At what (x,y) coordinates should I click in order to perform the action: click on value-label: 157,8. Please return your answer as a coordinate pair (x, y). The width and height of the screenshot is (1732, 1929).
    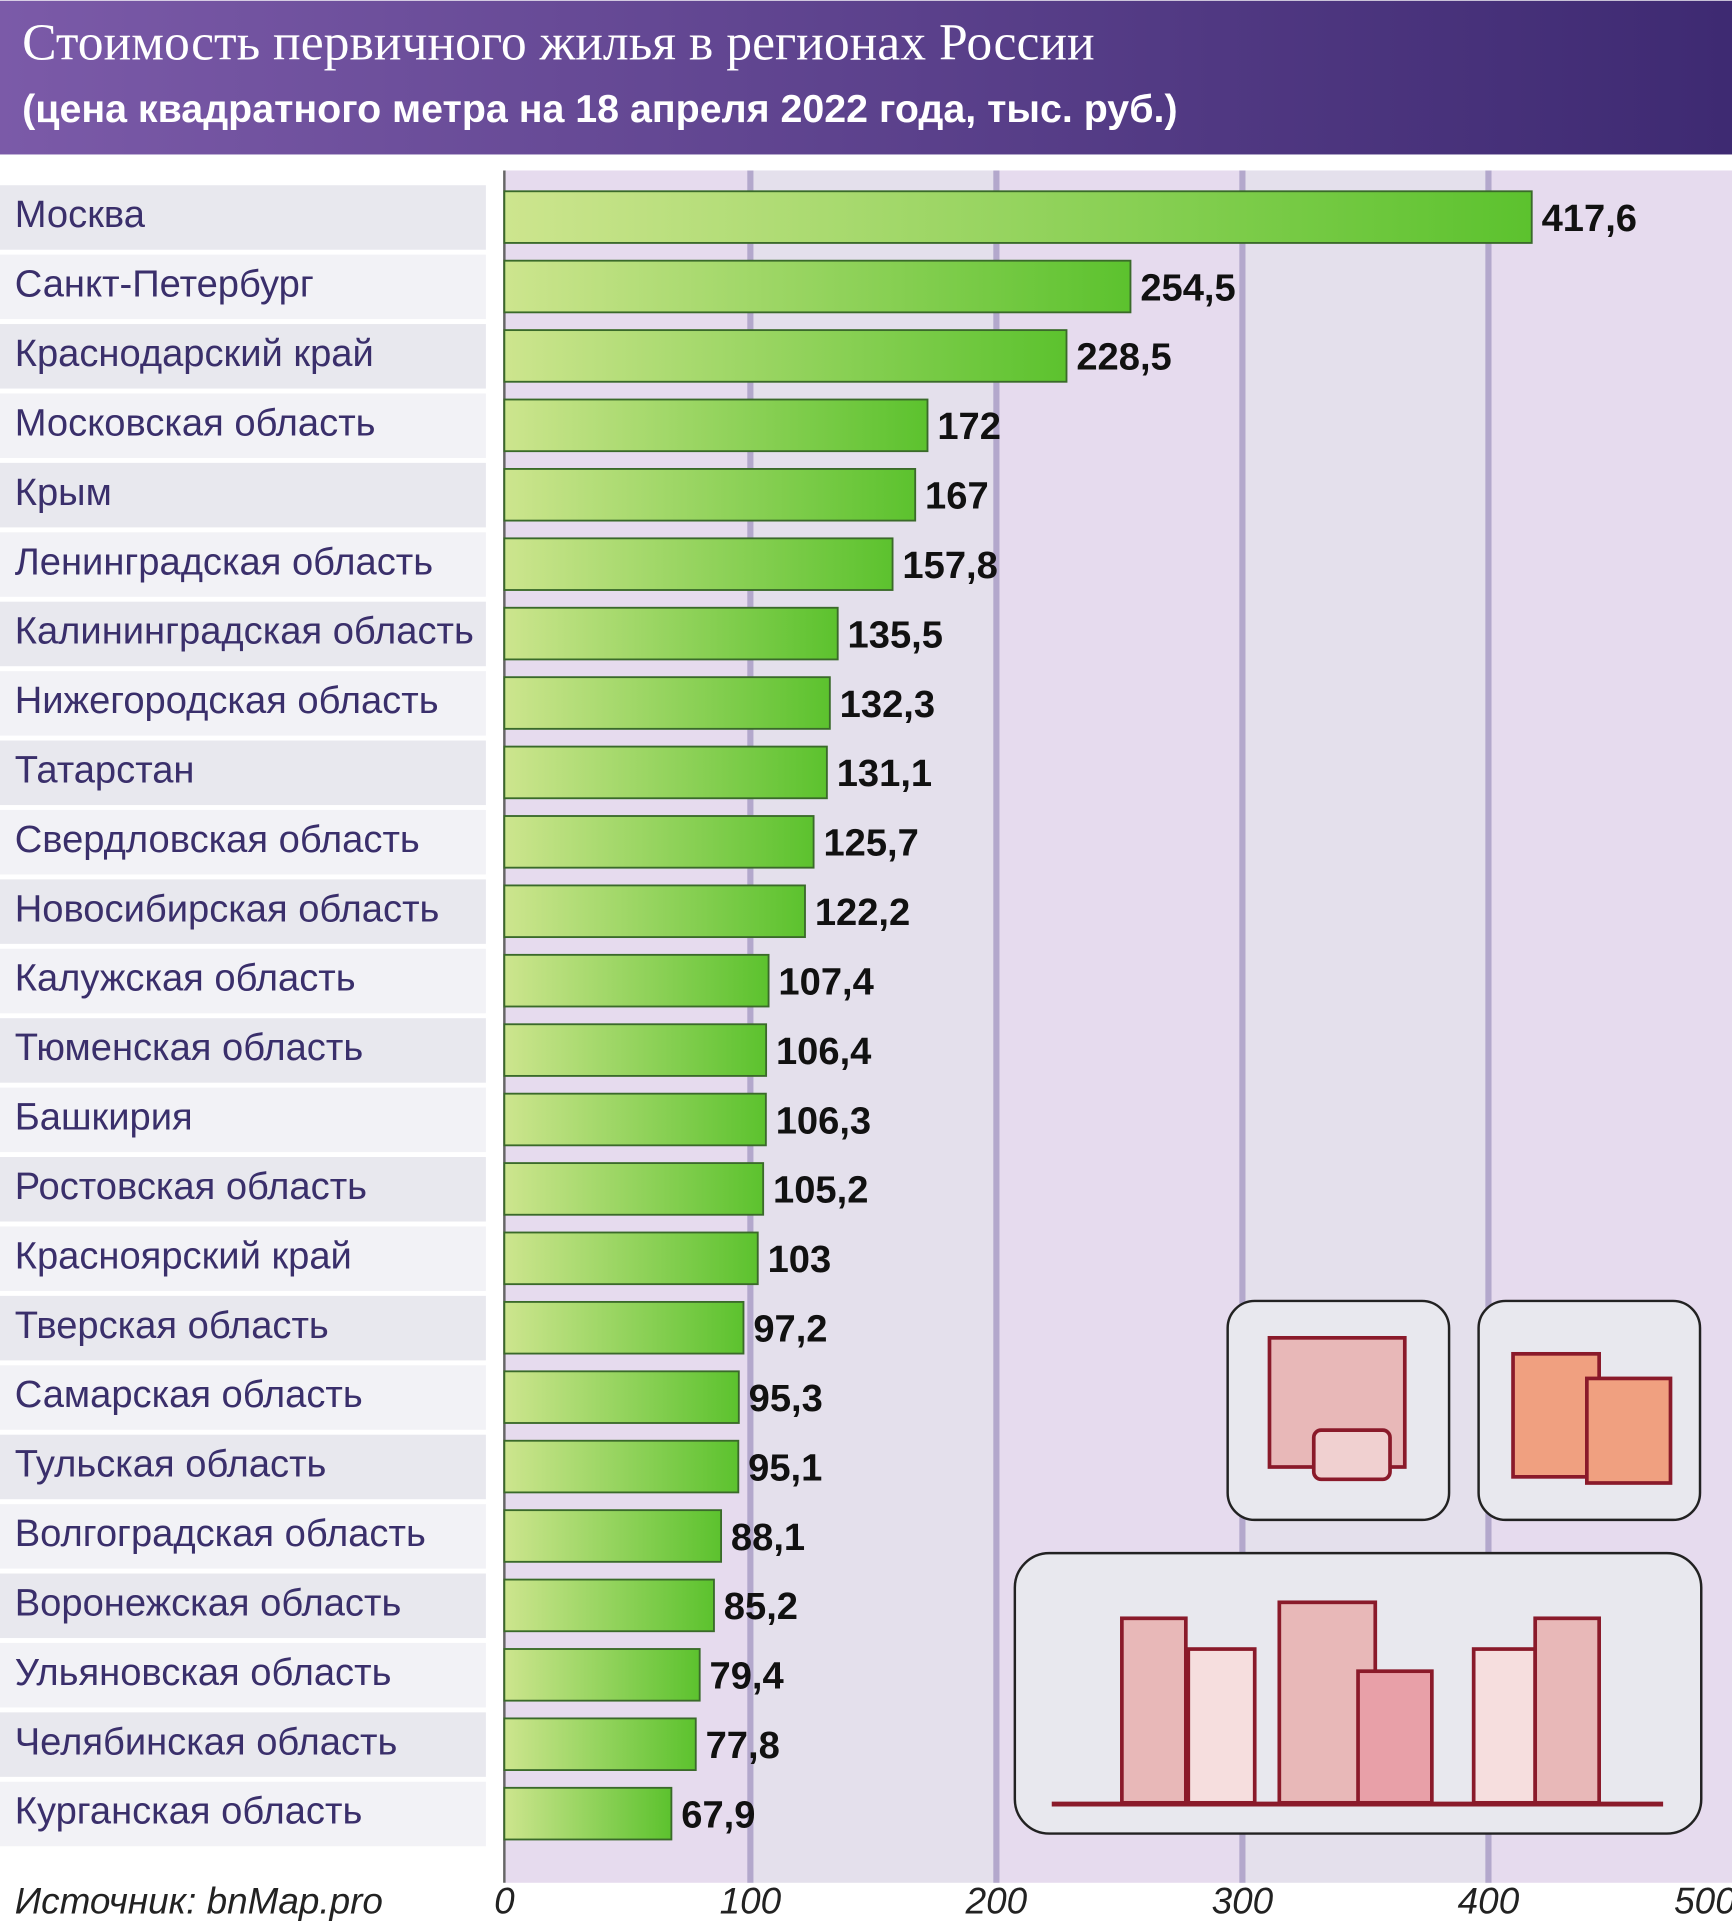
    Looking at the image, I should click on (949, 565).